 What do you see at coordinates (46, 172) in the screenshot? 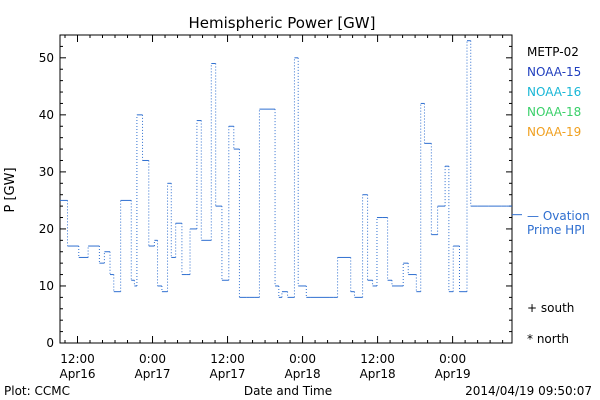
I see `y-tick-label: 30` at bounding box center [46, 172].